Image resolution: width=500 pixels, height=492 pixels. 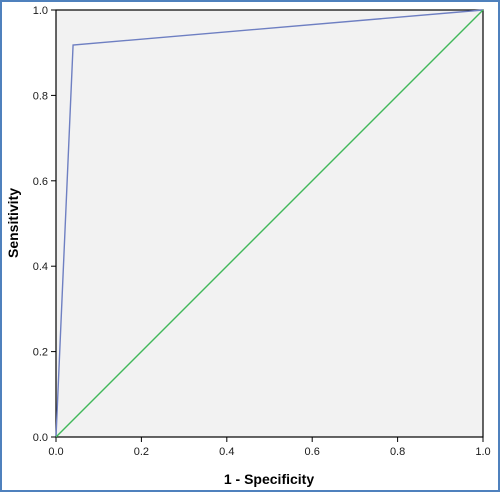 I want to click on x-tick-label: 0.2, so click(x=141, y=452).